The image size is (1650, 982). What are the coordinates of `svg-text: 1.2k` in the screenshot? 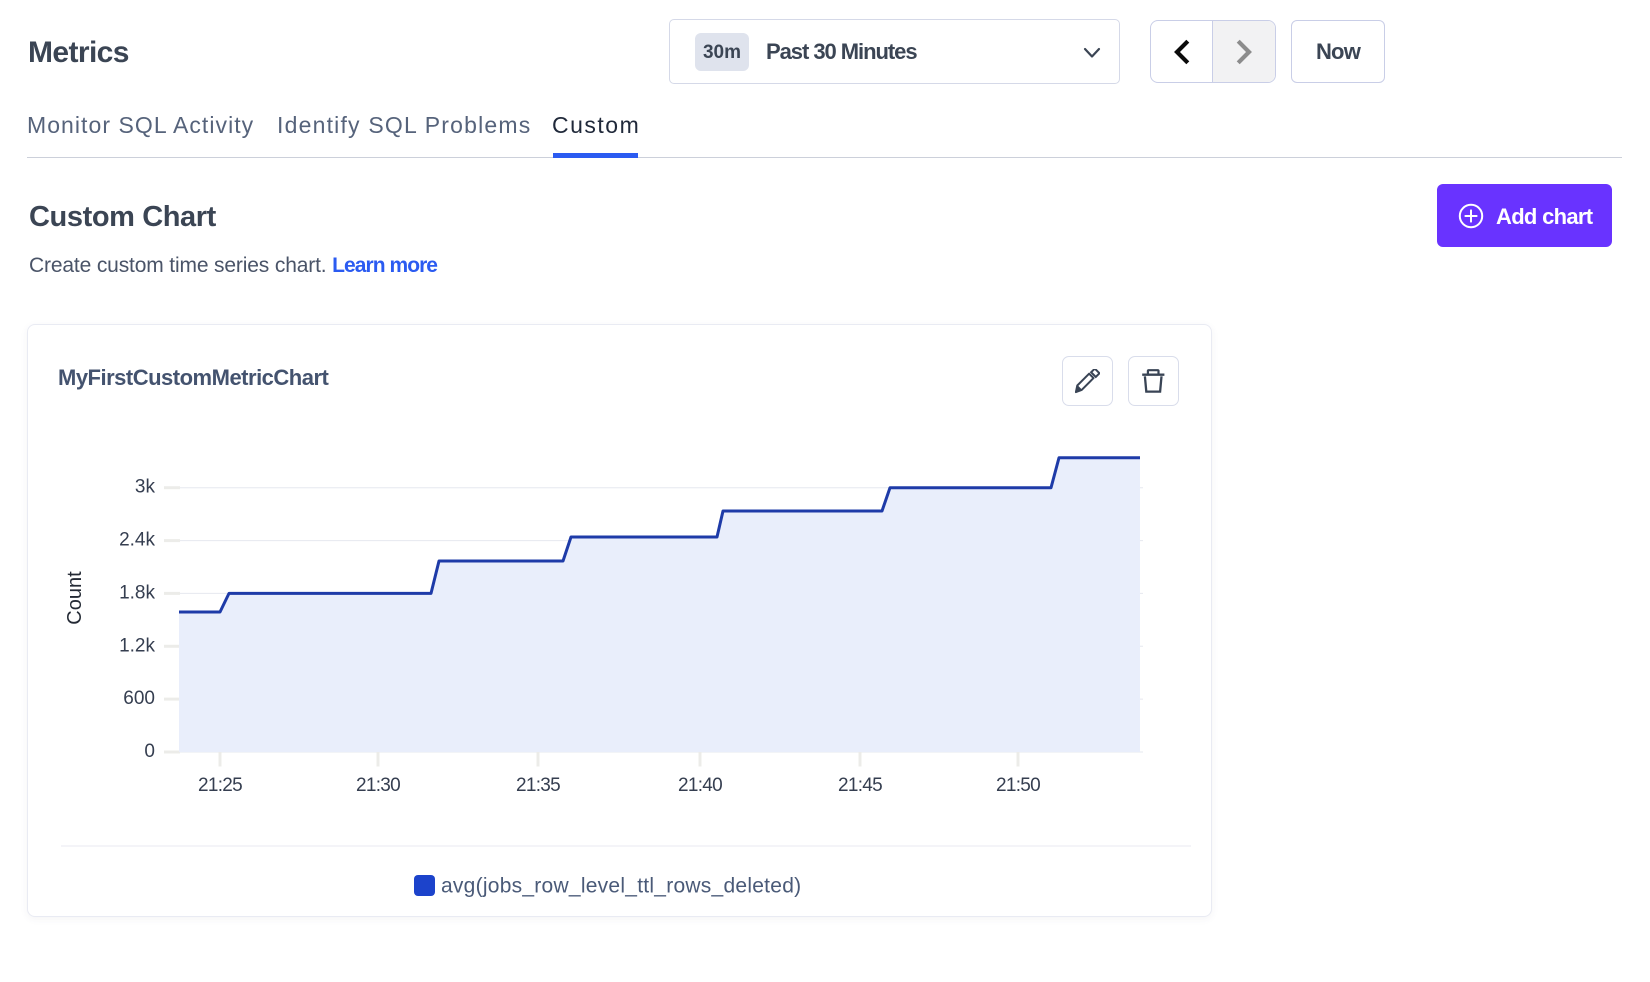 It's located at (137, 645).